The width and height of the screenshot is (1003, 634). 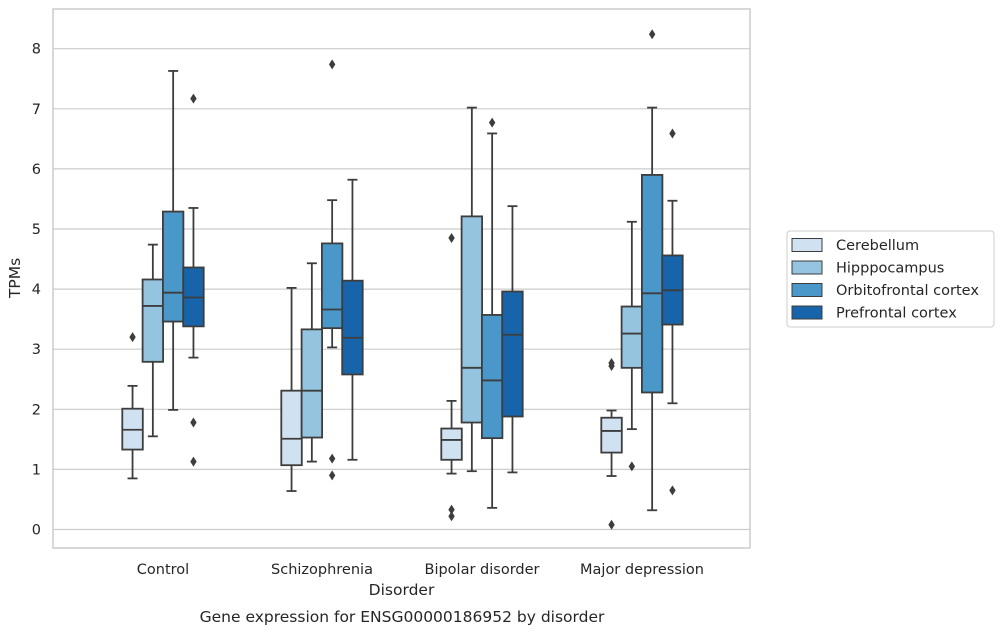 What do you see at coordinates (877, 246) in the screenshot?
I see `legend-label: Cerebellum` at bounding box center [877, 246].